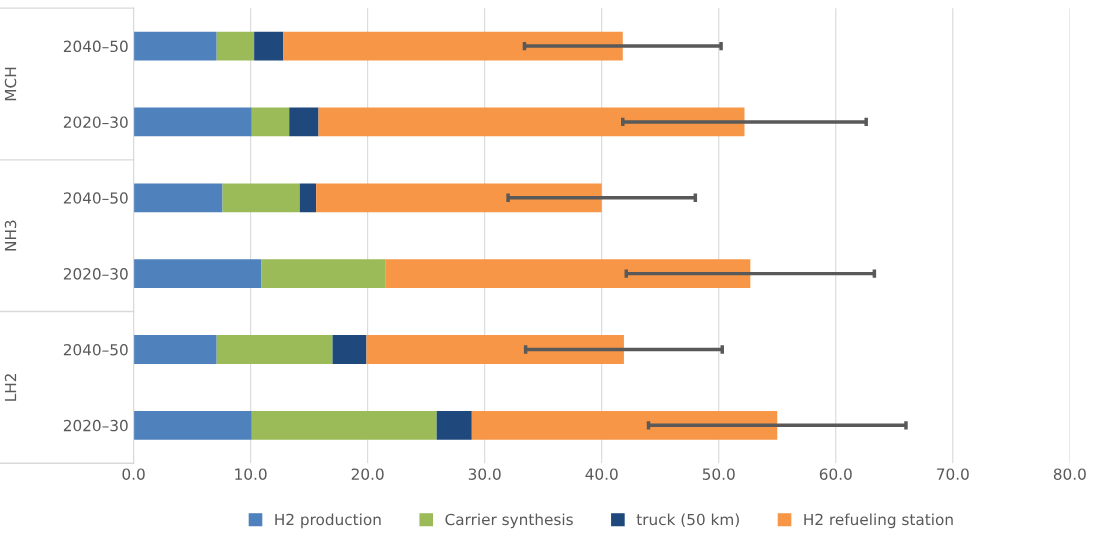  What do you see at coordinates (251, 474) in the screenshot?
I see `x-tick-label: 10.0` at bounding box center [251, 474].